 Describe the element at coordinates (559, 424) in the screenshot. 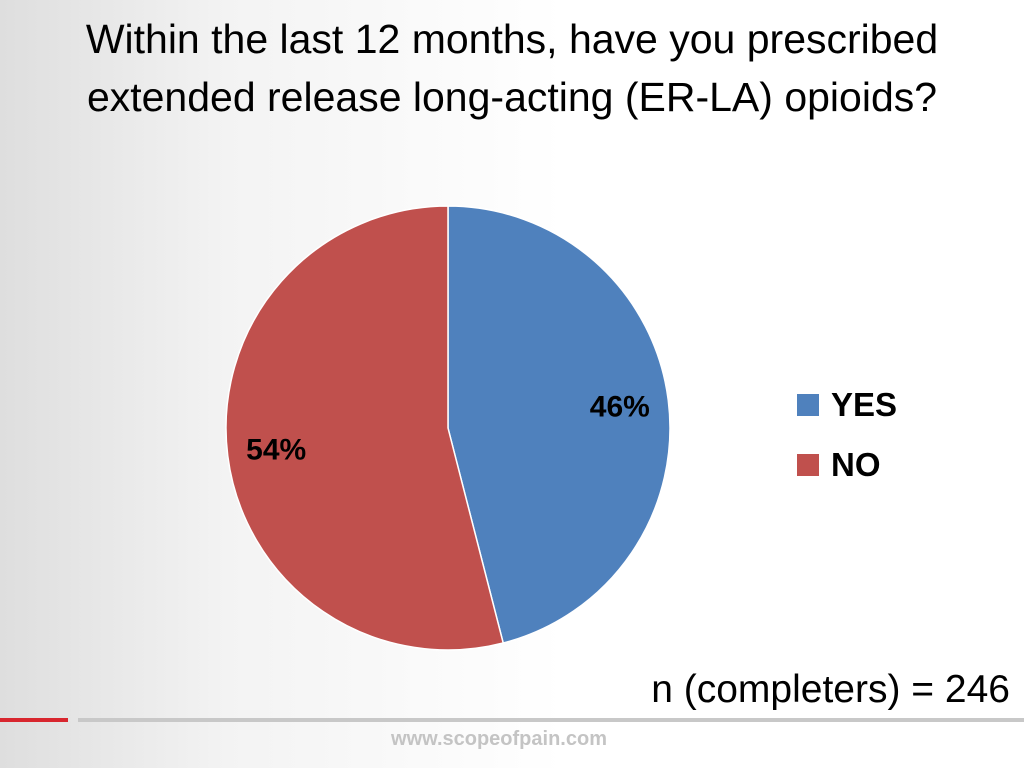

I see `pie-slice-yes` at that location.